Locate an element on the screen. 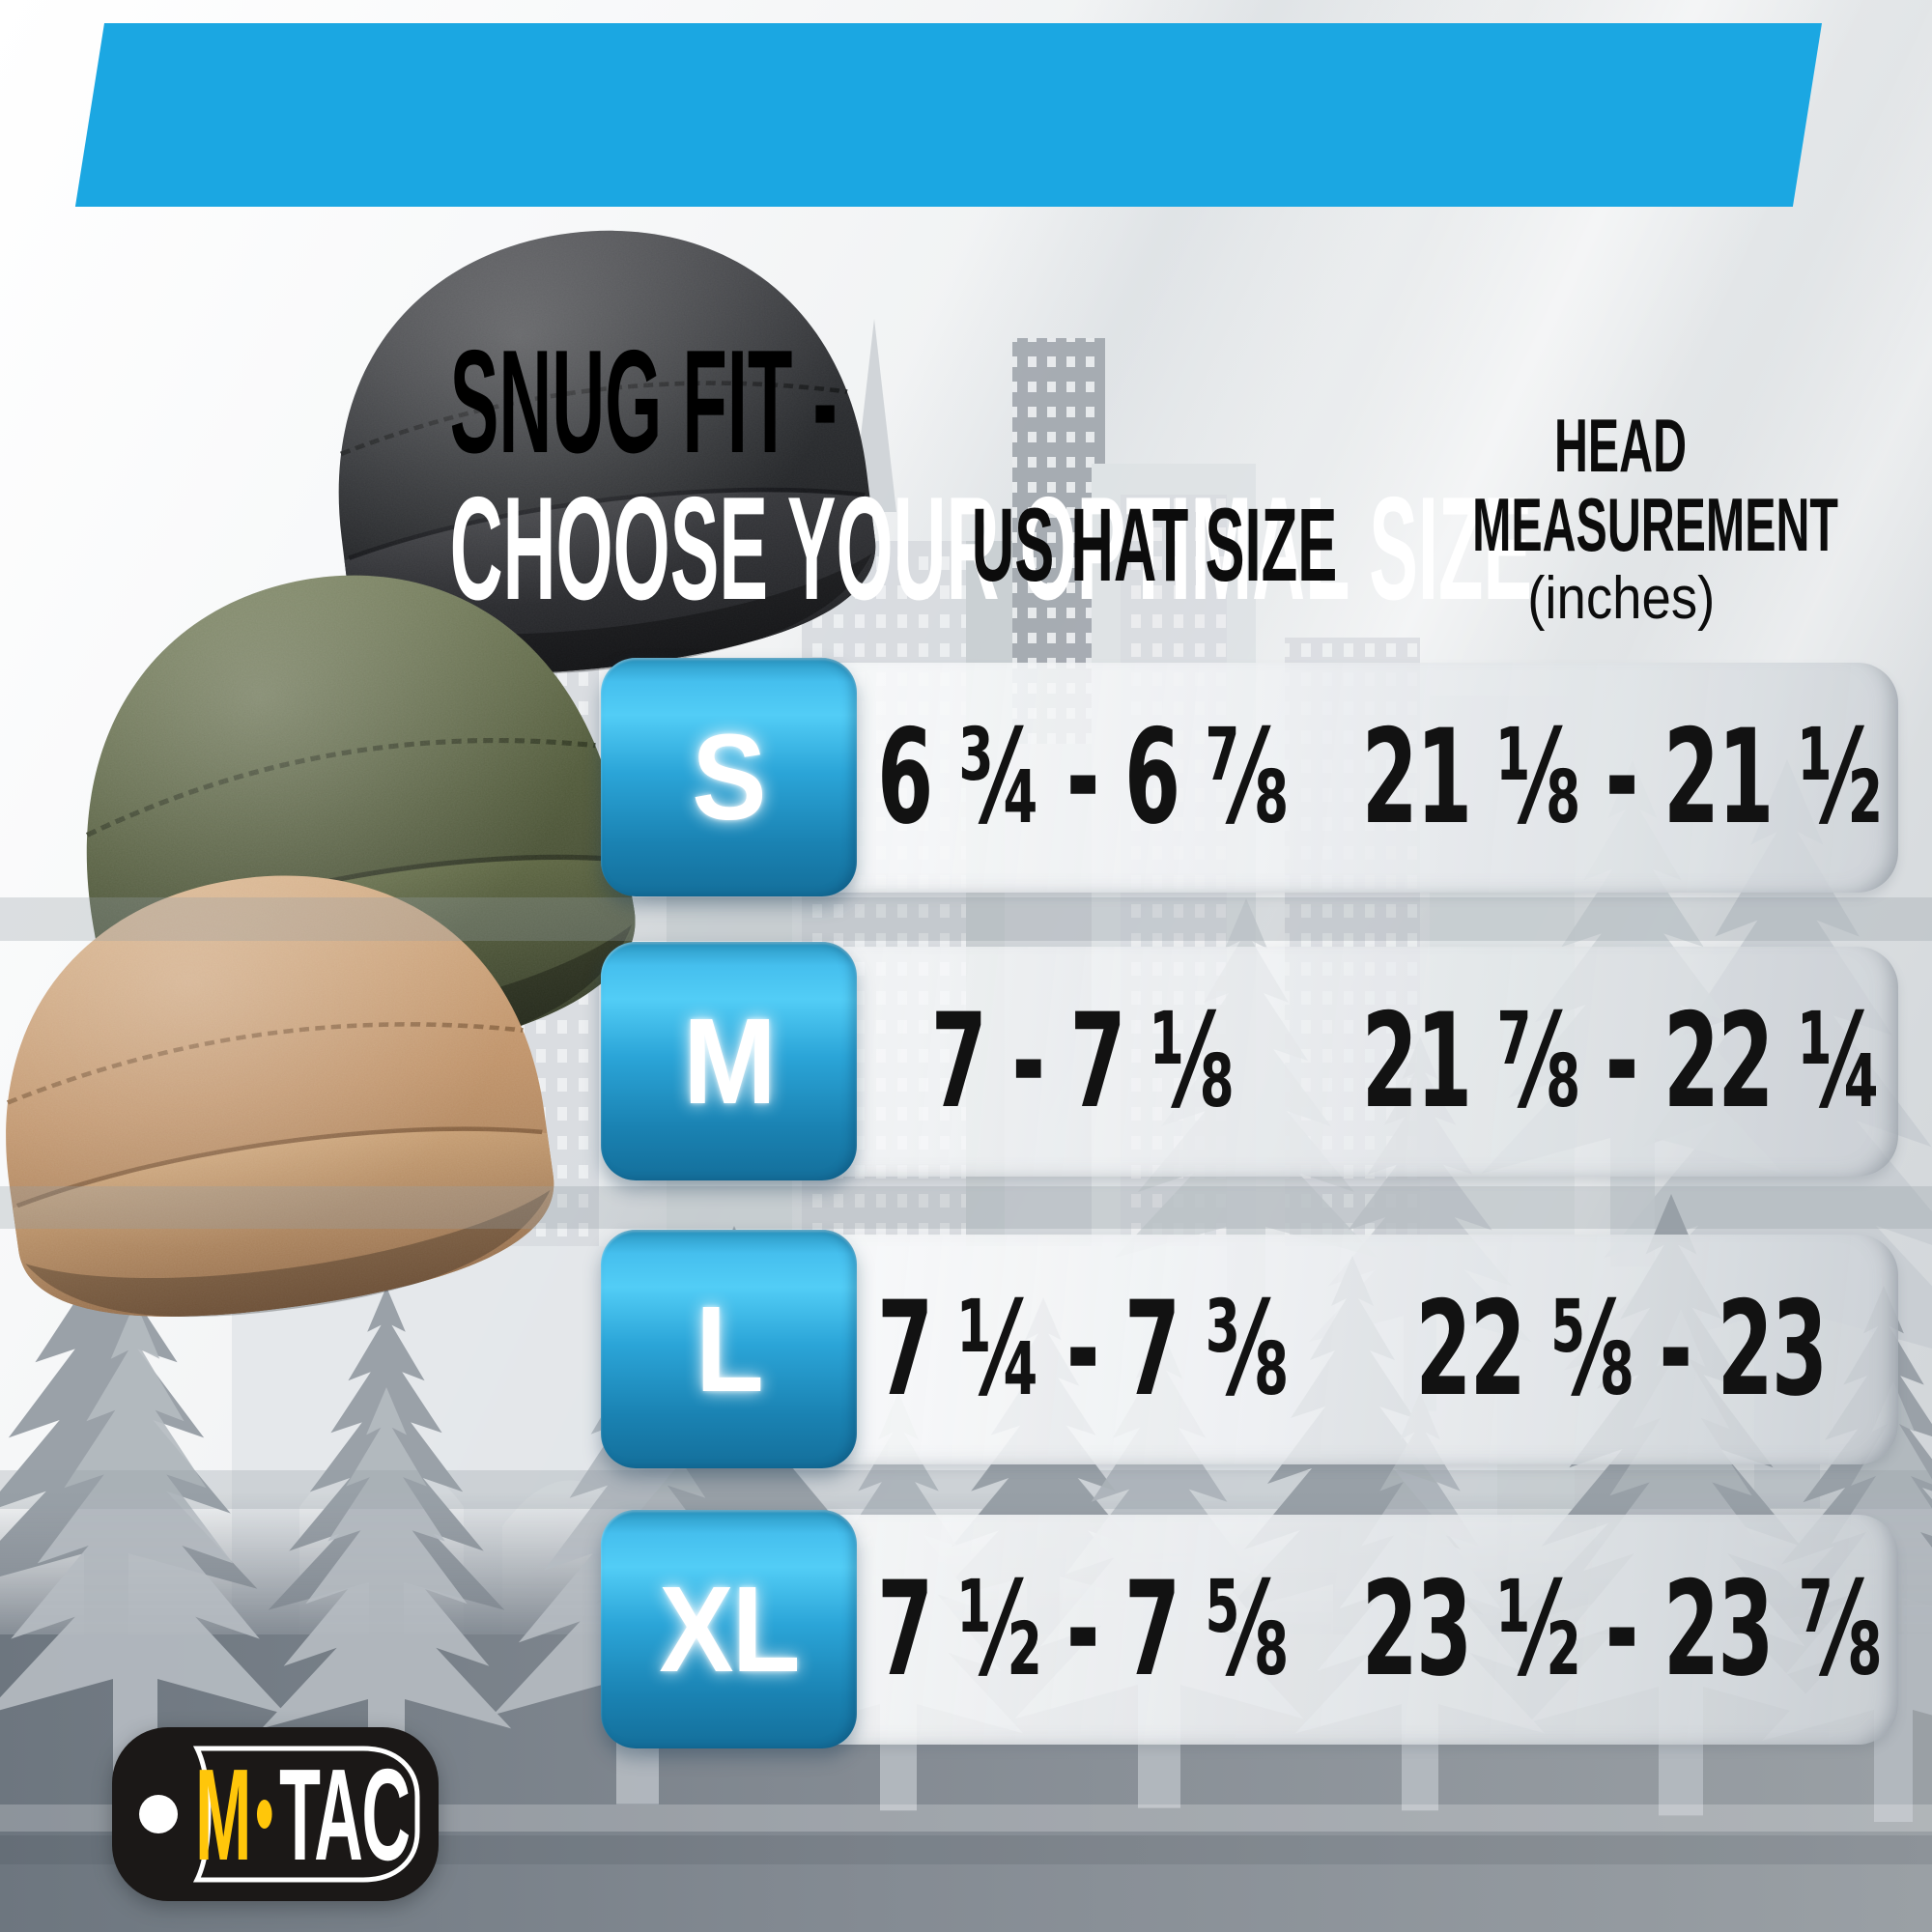 This screenshot has width=1932, height=1932. head-measurement-value-xl: 23 ½ - 23 ⅞ is located at coordinates (1621, 1629).